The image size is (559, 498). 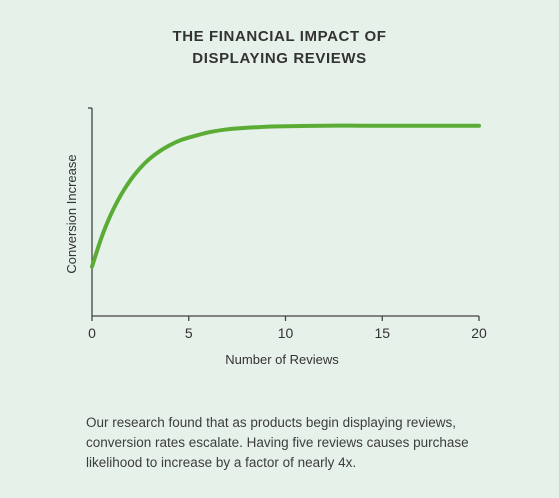 What do you see at coordinates (279, 36) in the screenshot?
I see `chart-title-line-1: THE FINANCIAL IMPACT OF` at bounding box center [279, 36].